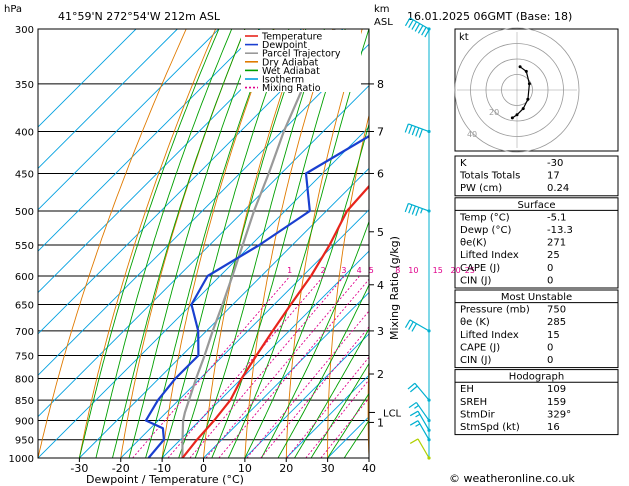 The width and height of the screenshot is (629, 486). What do you see at coordinates (383, 16) in the screenshot?
I see `height-unit-label: km ASL` at bounding box center [383, 16].